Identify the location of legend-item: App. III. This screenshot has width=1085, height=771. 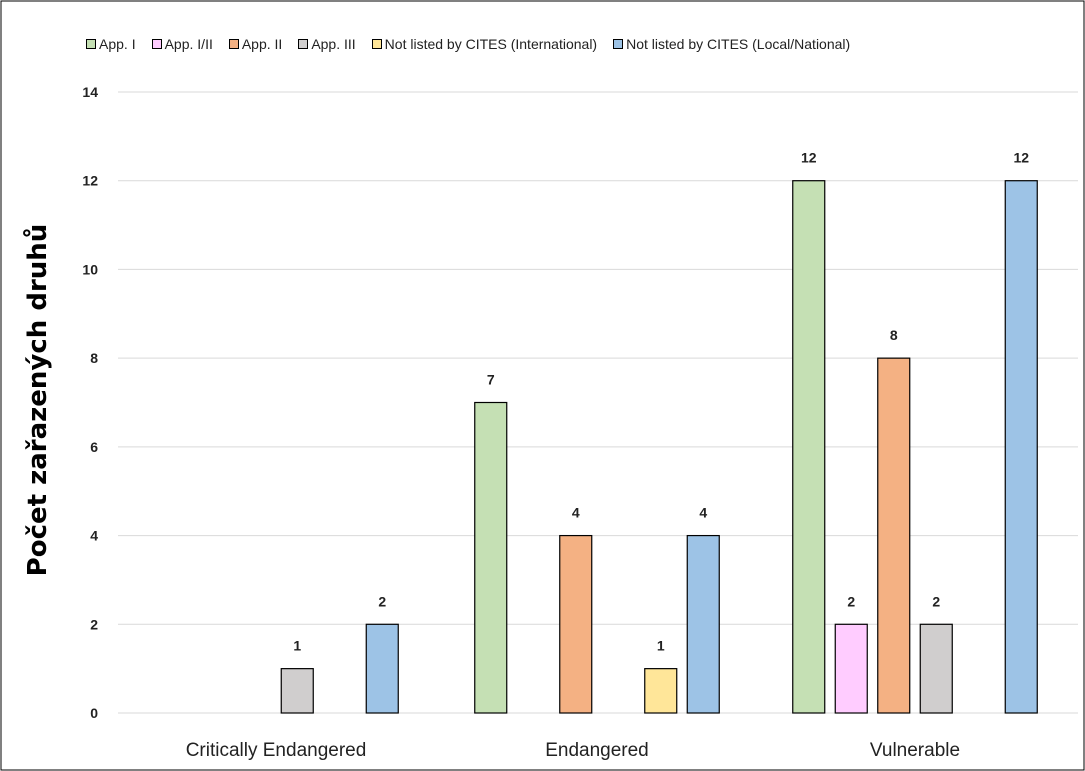
(327, 44).